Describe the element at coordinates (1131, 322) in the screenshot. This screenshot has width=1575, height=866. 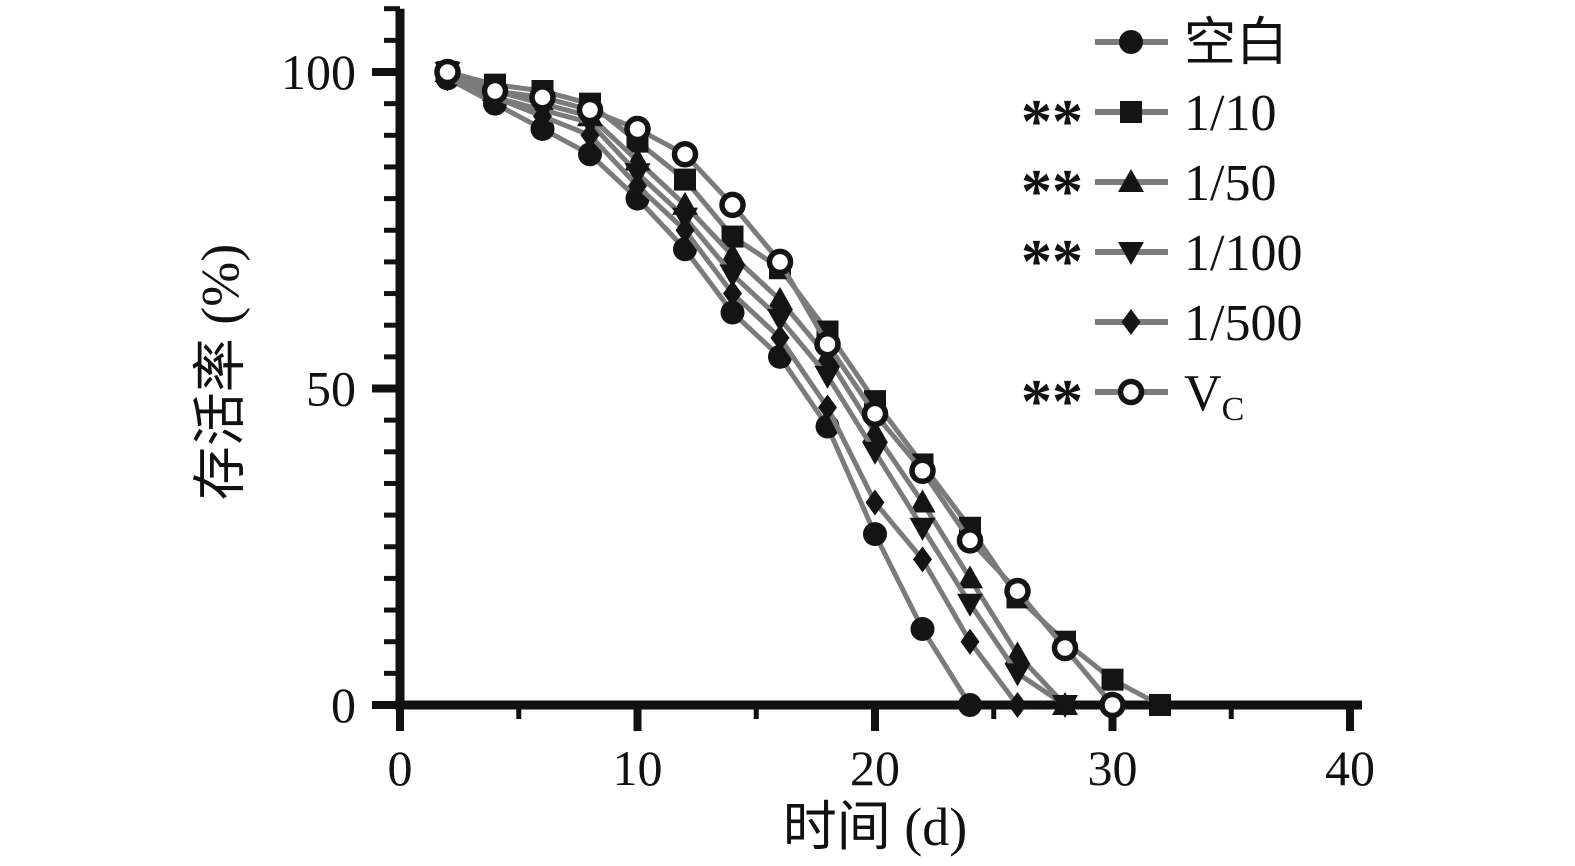
I see `1-500-legend-marker` at that location.